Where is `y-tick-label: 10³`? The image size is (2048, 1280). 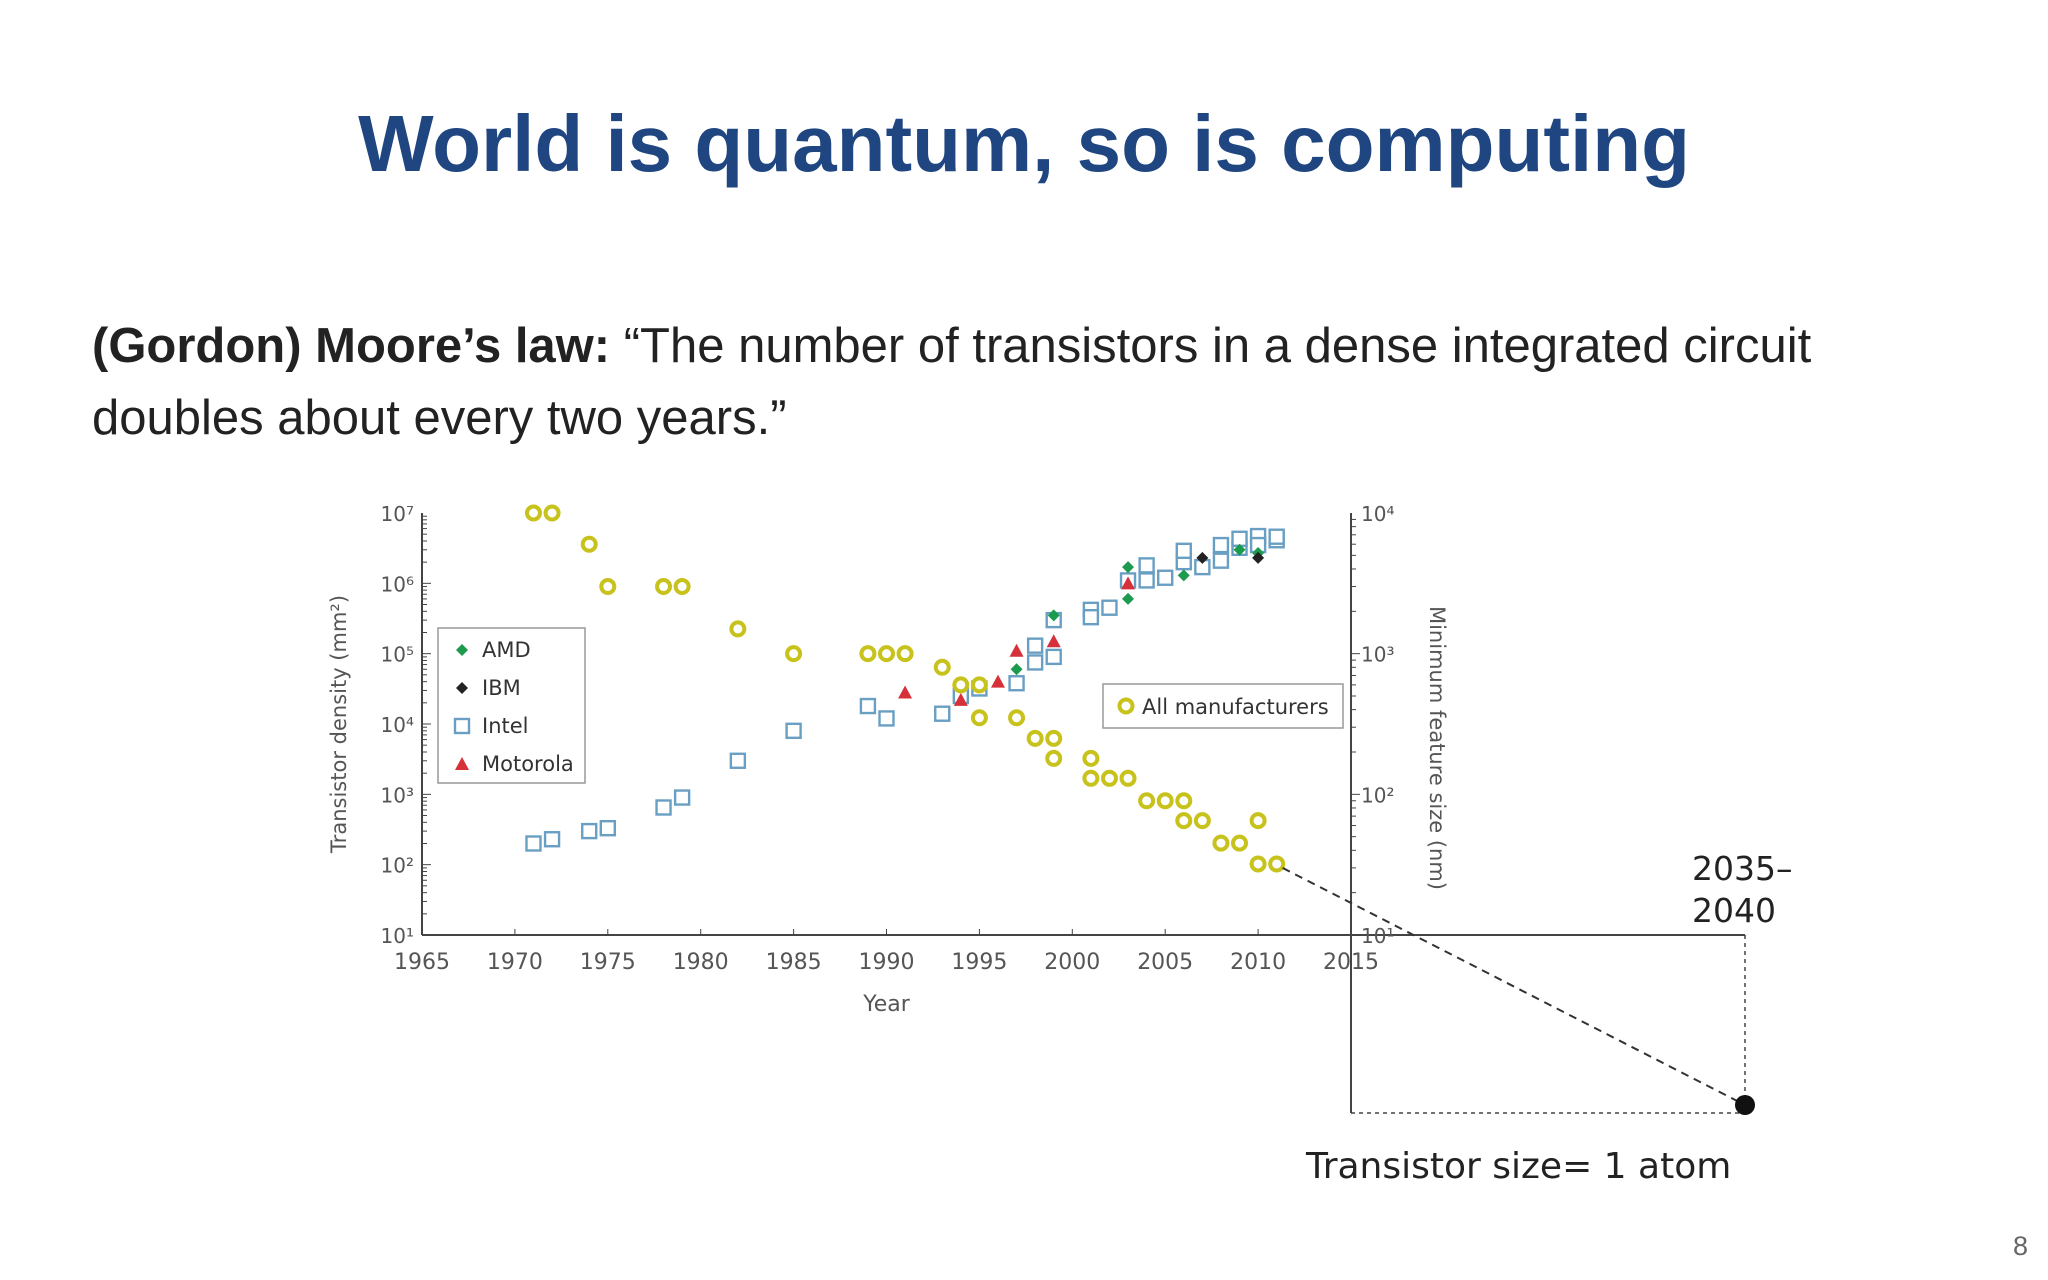
y-tick-label: 10³ is located at coordinates (397, 795).